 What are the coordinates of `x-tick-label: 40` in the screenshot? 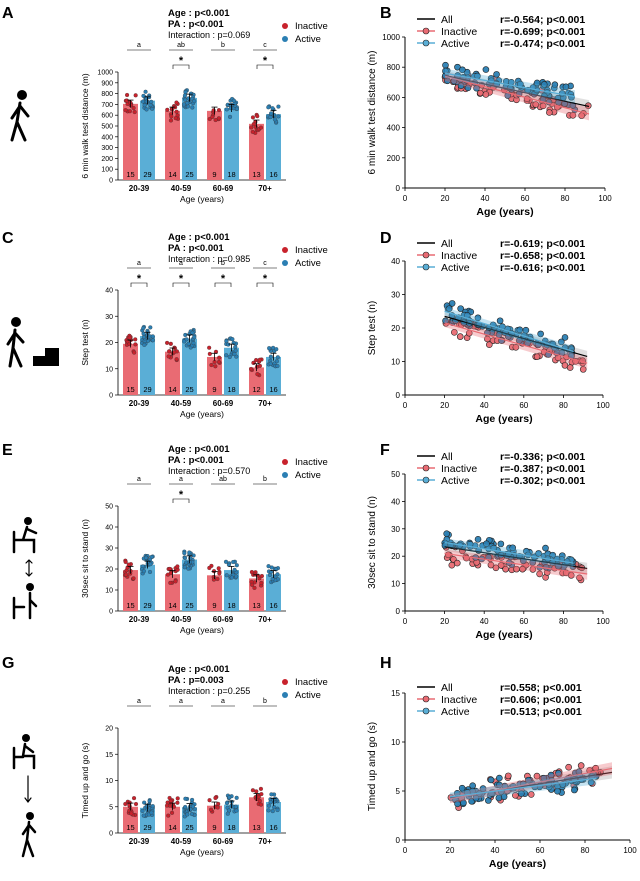 It's located at (484, 405).